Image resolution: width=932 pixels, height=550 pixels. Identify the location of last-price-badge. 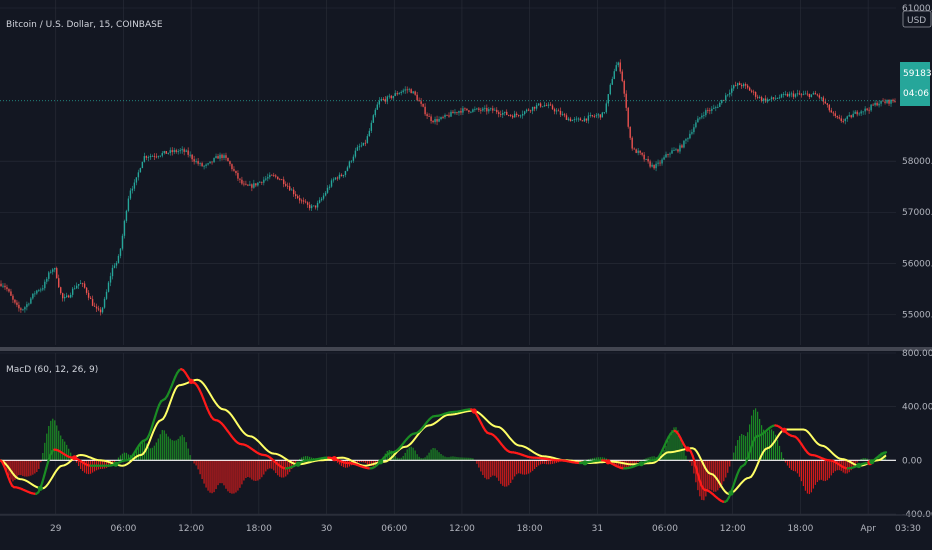
(915, 84).